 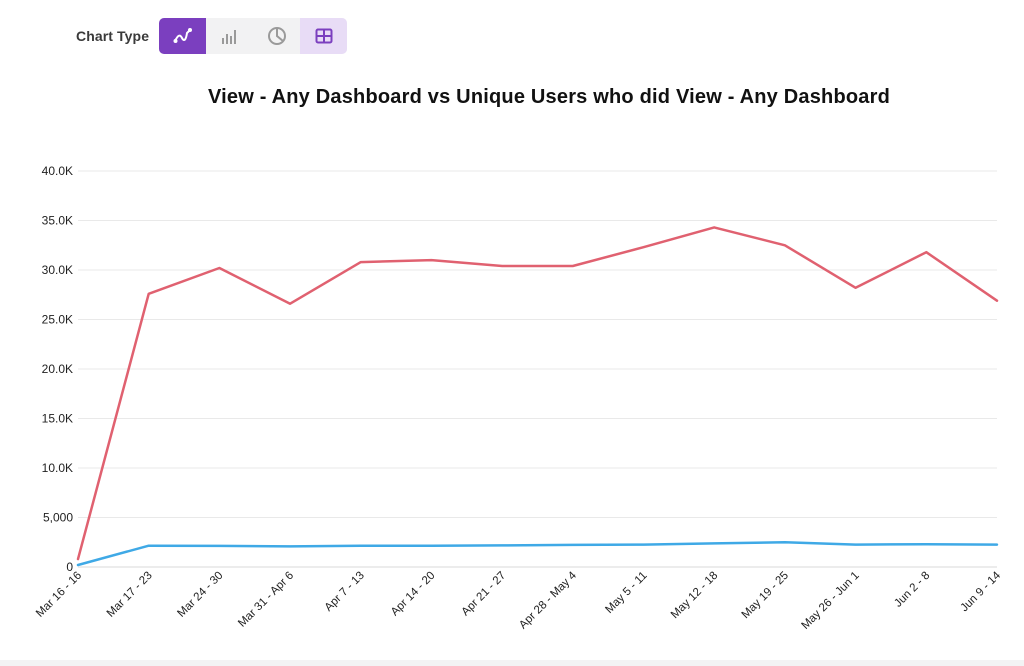 What do you see at coordinates (694, 595) in the screenshot?
I see `x-tick-label: May 12 - 18` at bounding box center [694, 595].